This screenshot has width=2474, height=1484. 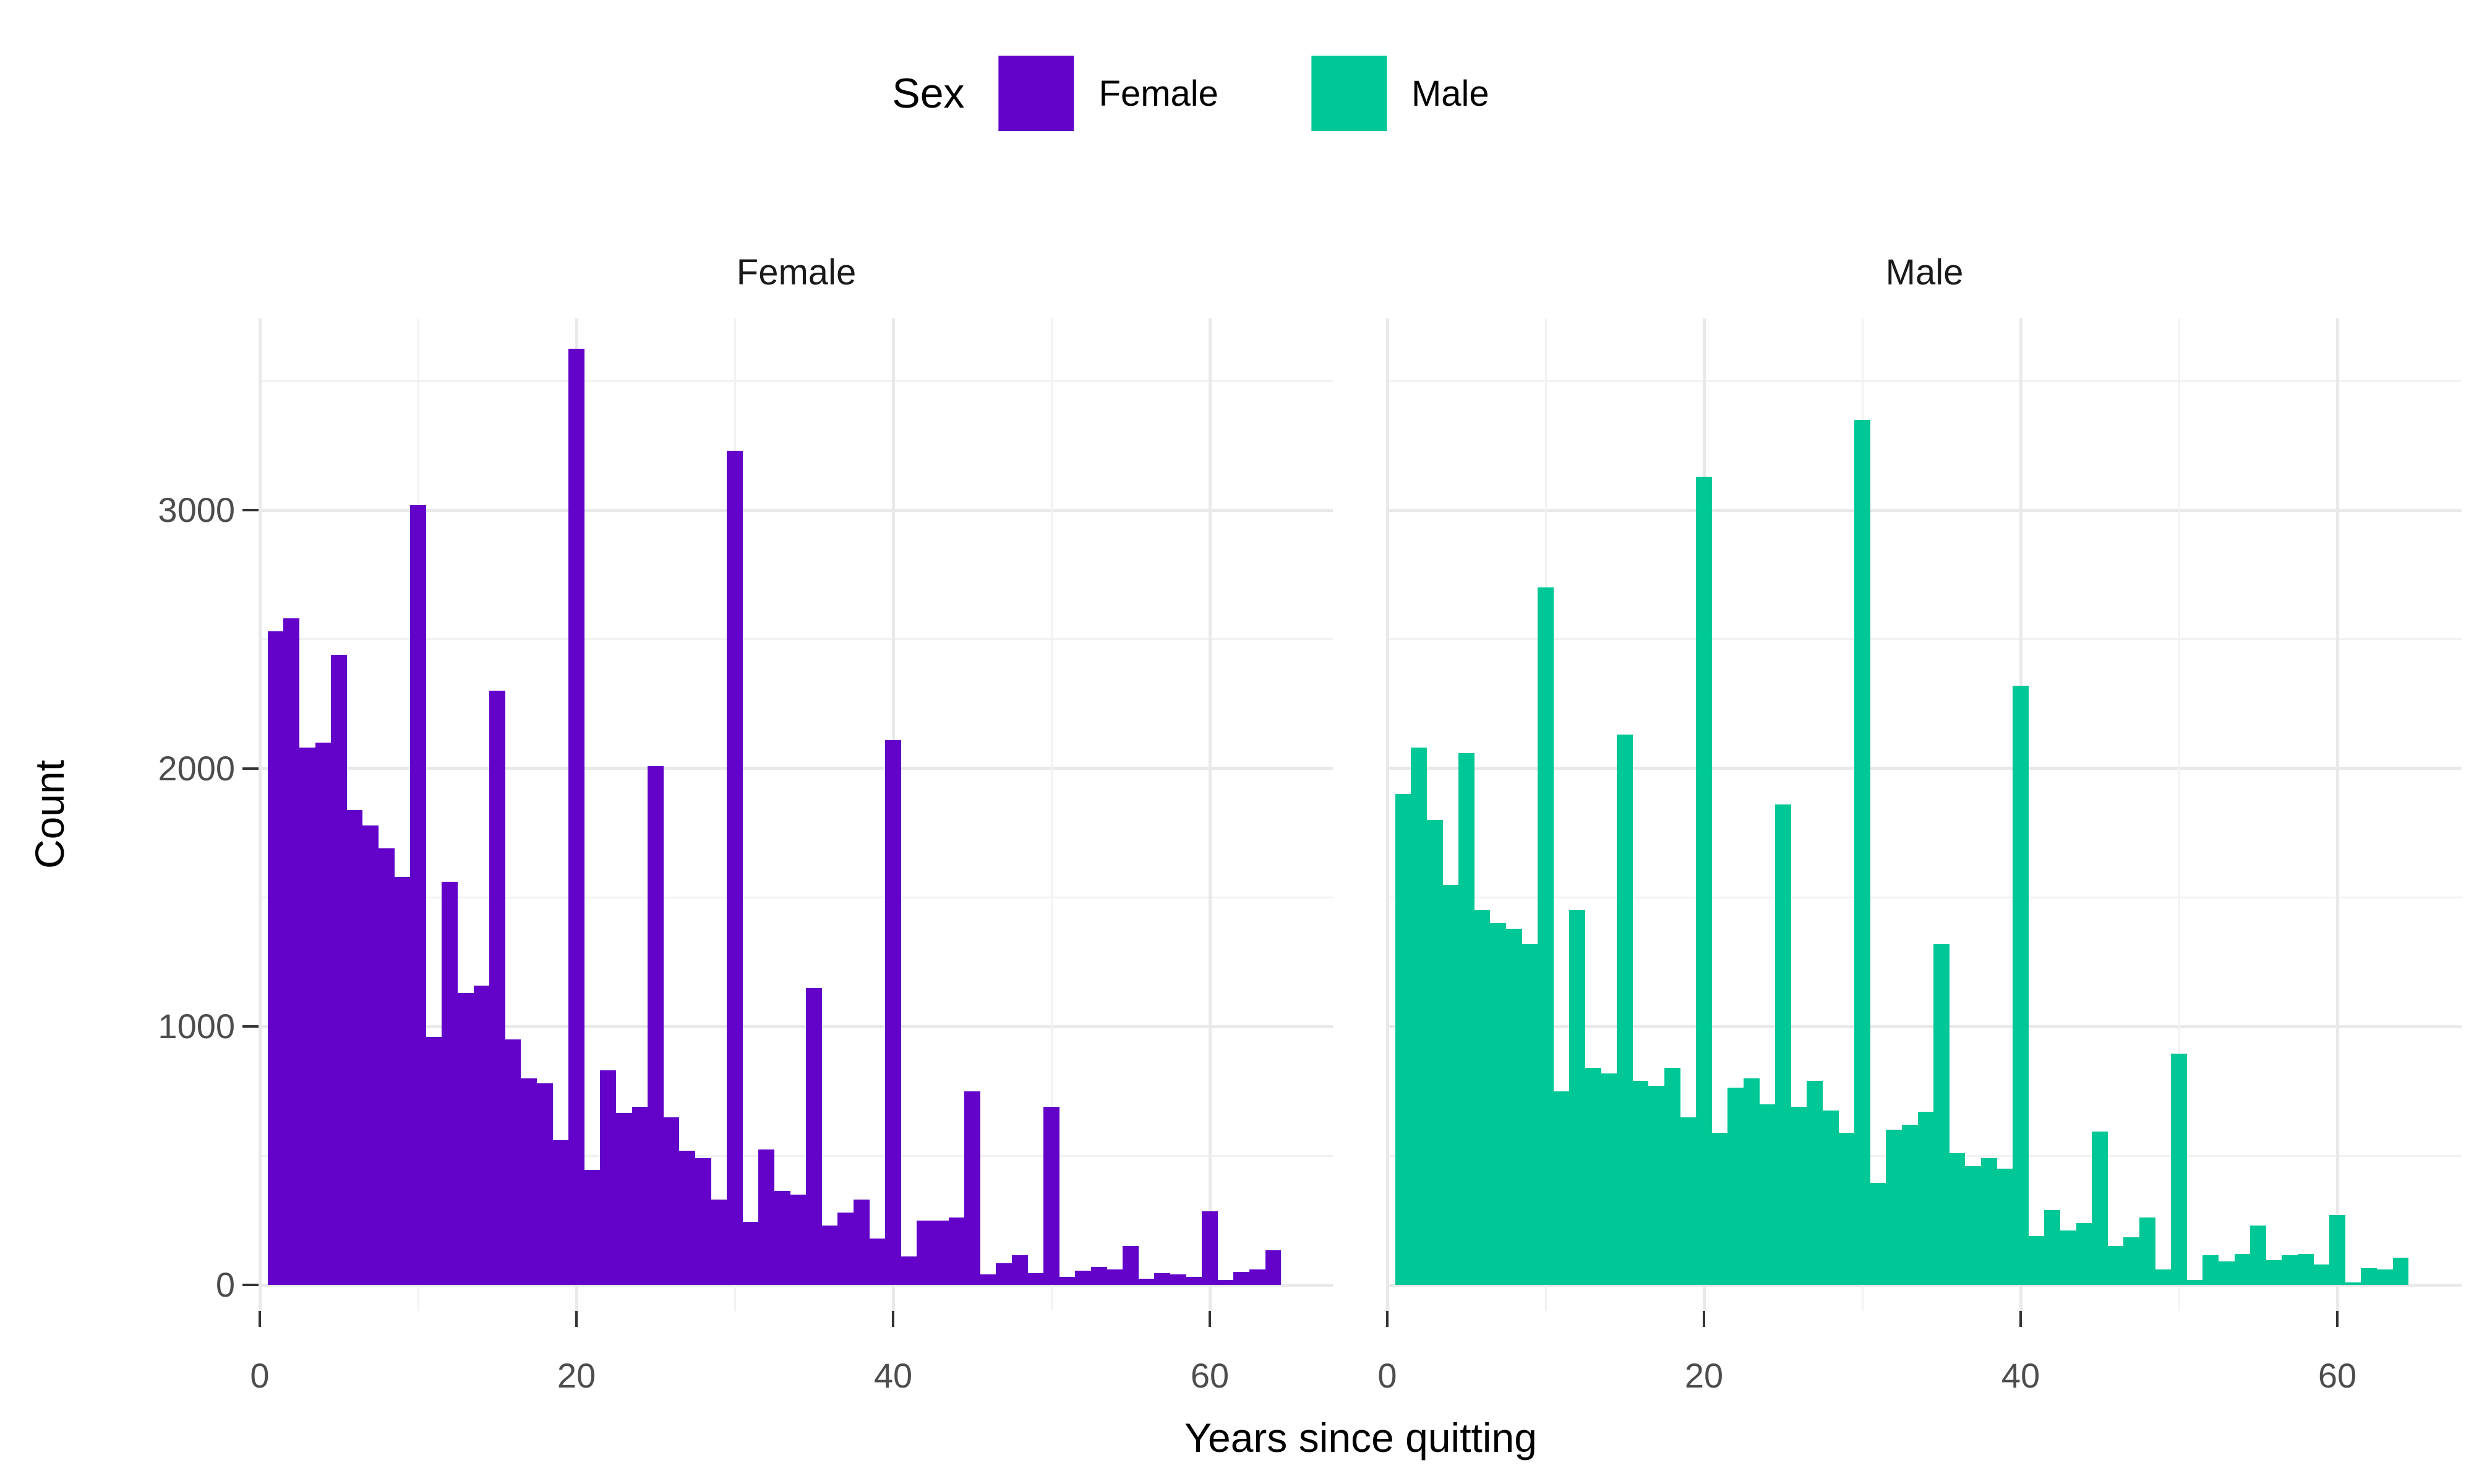 I want to click on legend-item-male: Male, so click(x=1400, y=93).